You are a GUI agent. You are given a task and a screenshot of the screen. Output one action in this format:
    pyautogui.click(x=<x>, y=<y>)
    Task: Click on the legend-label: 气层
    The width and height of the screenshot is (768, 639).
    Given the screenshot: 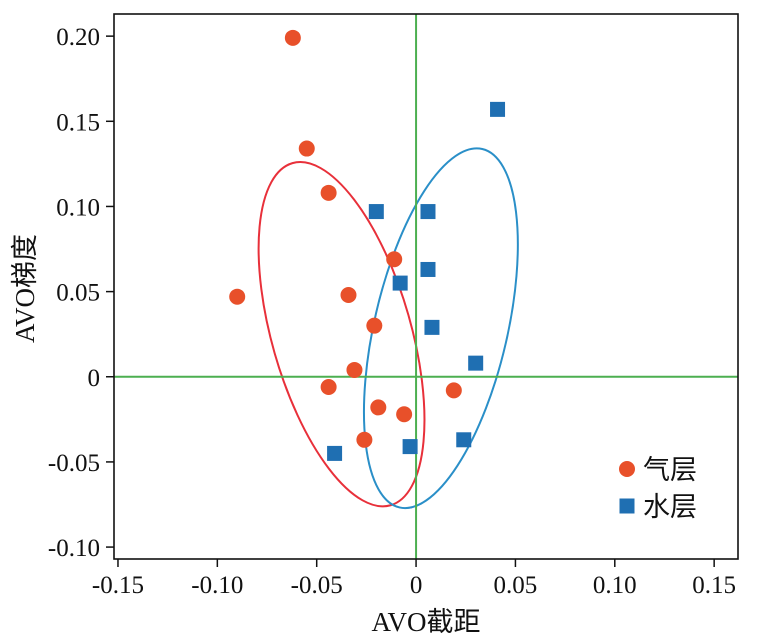 What is the action you would take?
    pyautogui.click(x=670, y=470)
    